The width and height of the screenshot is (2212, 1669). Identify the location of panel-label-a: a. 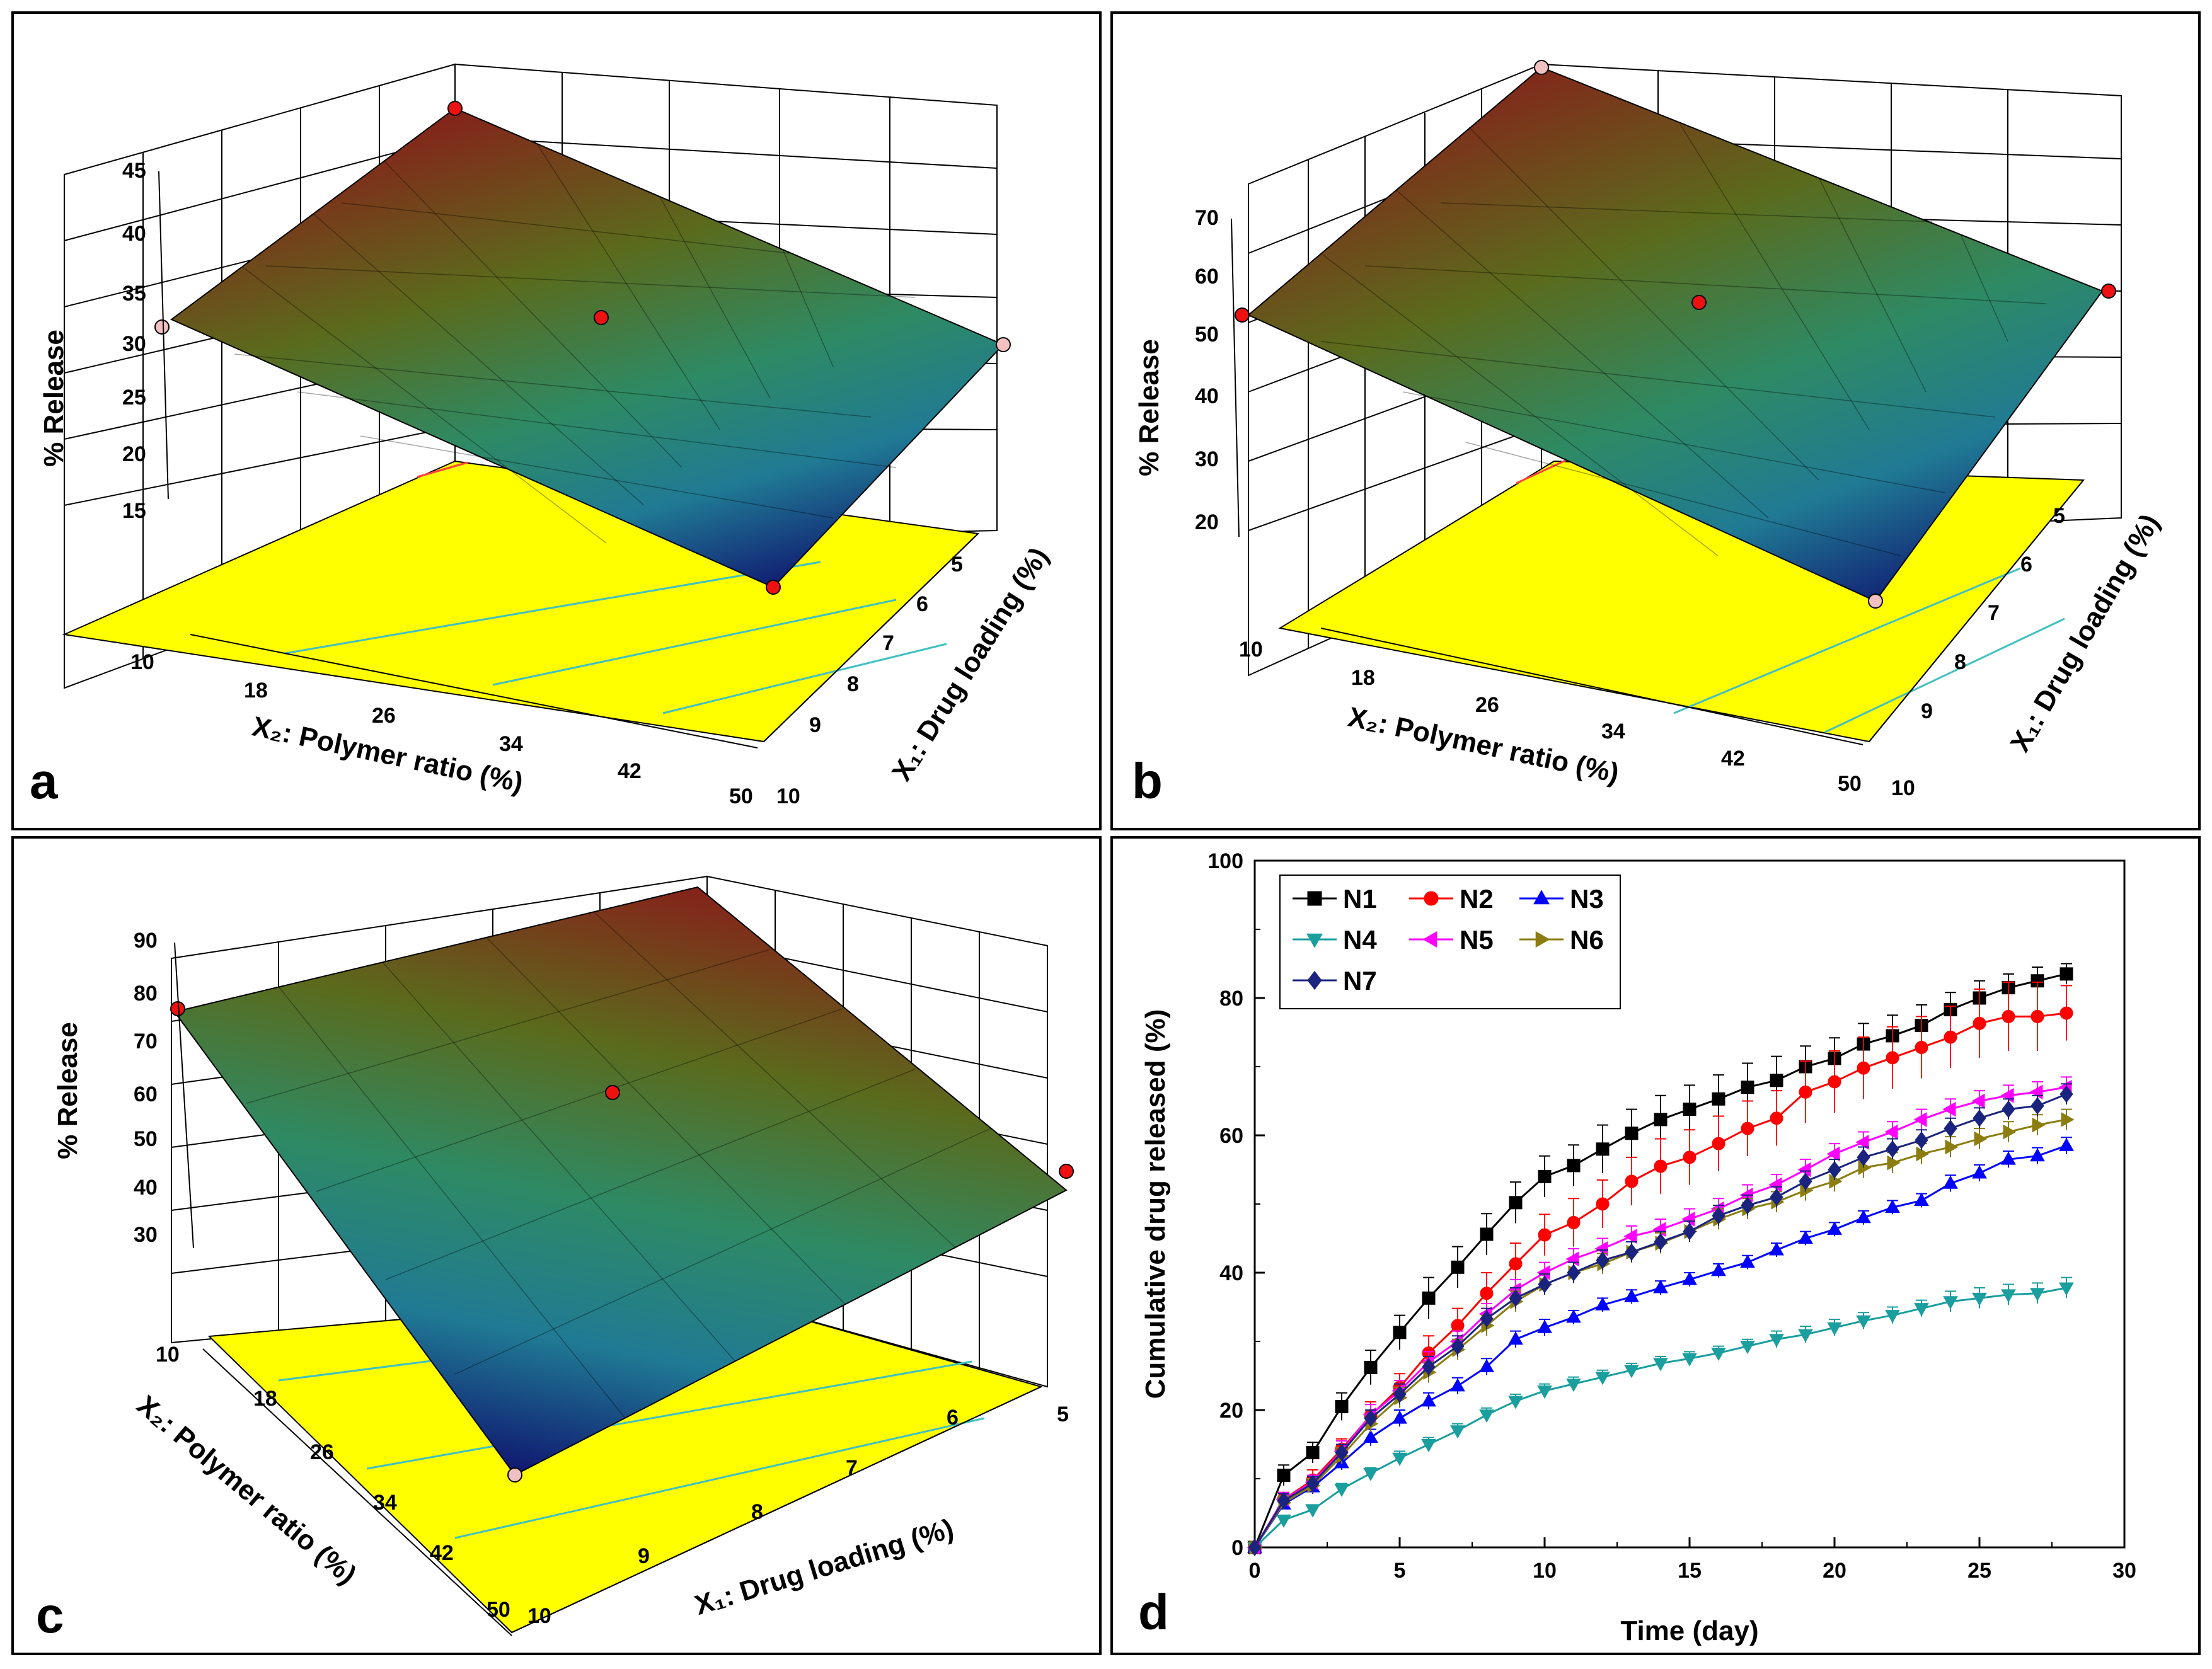
(44, 781).